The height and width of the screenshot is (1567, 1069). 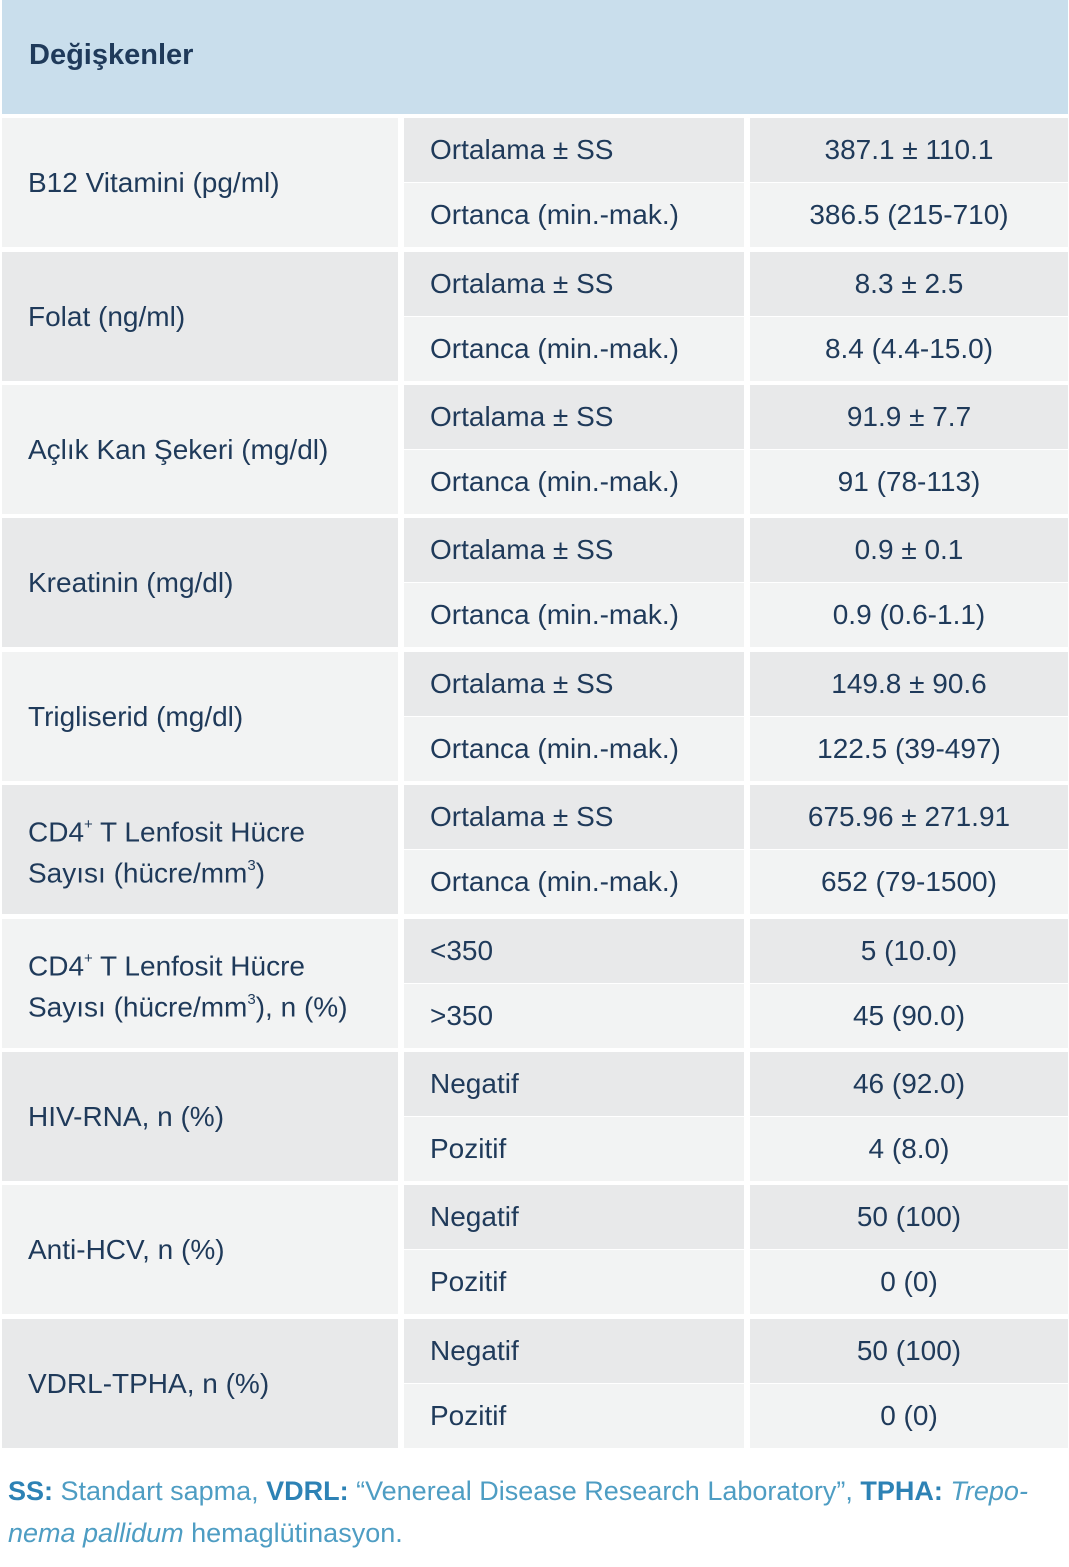 What do you see at coordinates (909, 215) in the screenshot?
I see `stat-value: 386.5 (215-710)` at bounding box center [909, 215].